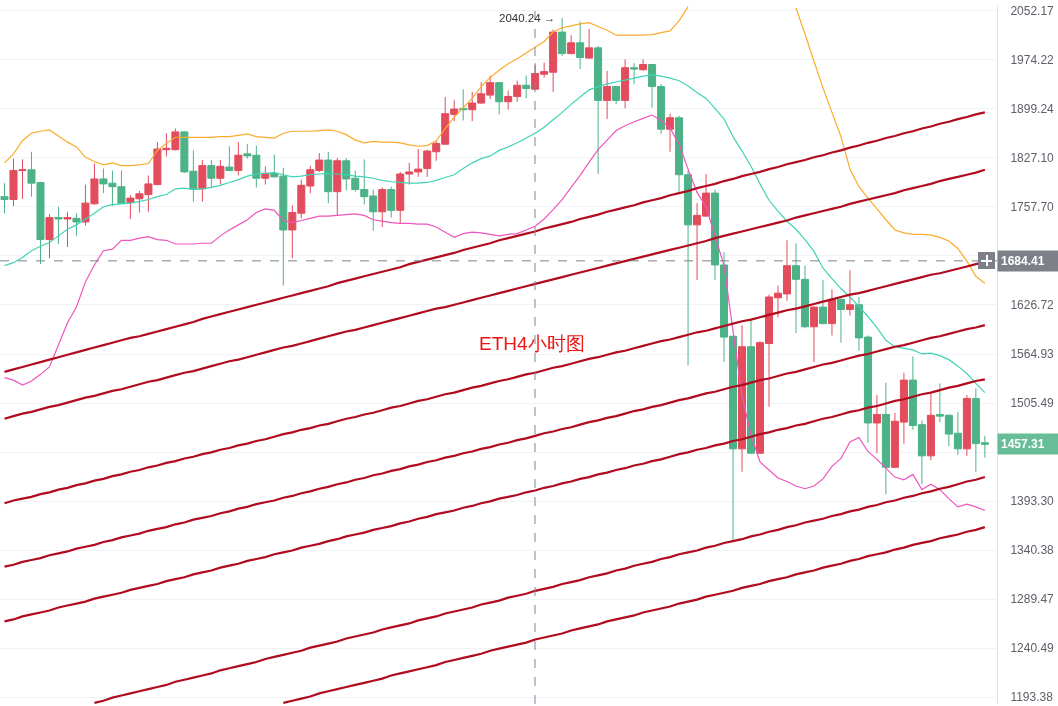 The image size is (1058, 706). I want to click on annotation: 2040.24 →, so click(527, 18).